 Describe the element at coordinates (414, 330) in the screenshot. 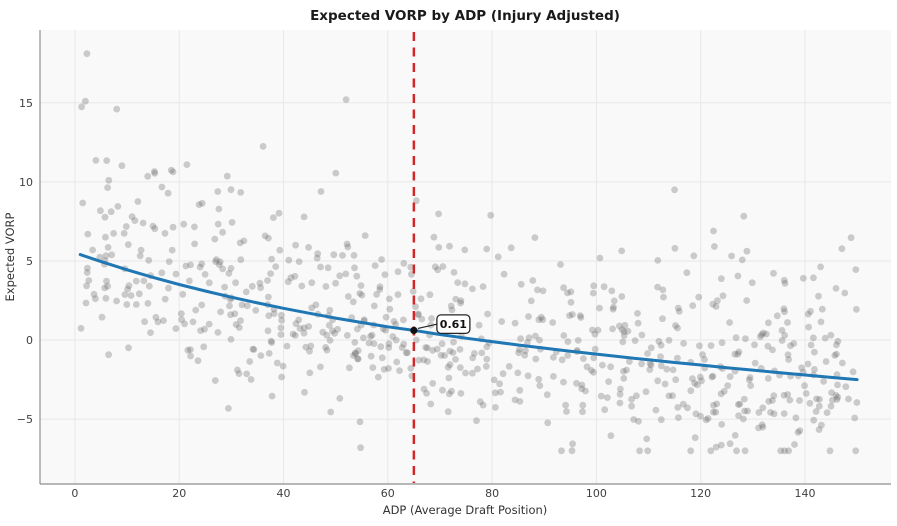

I see `annotation-point` at that location.